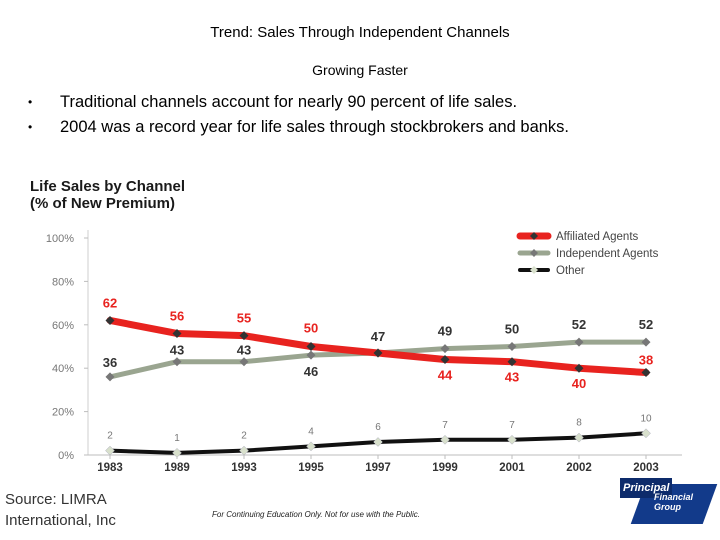  What do you see at coordinates (311, 328) in the screenshot?
I see `data-label-affiliated: 50` at bounding box center [311, 328].